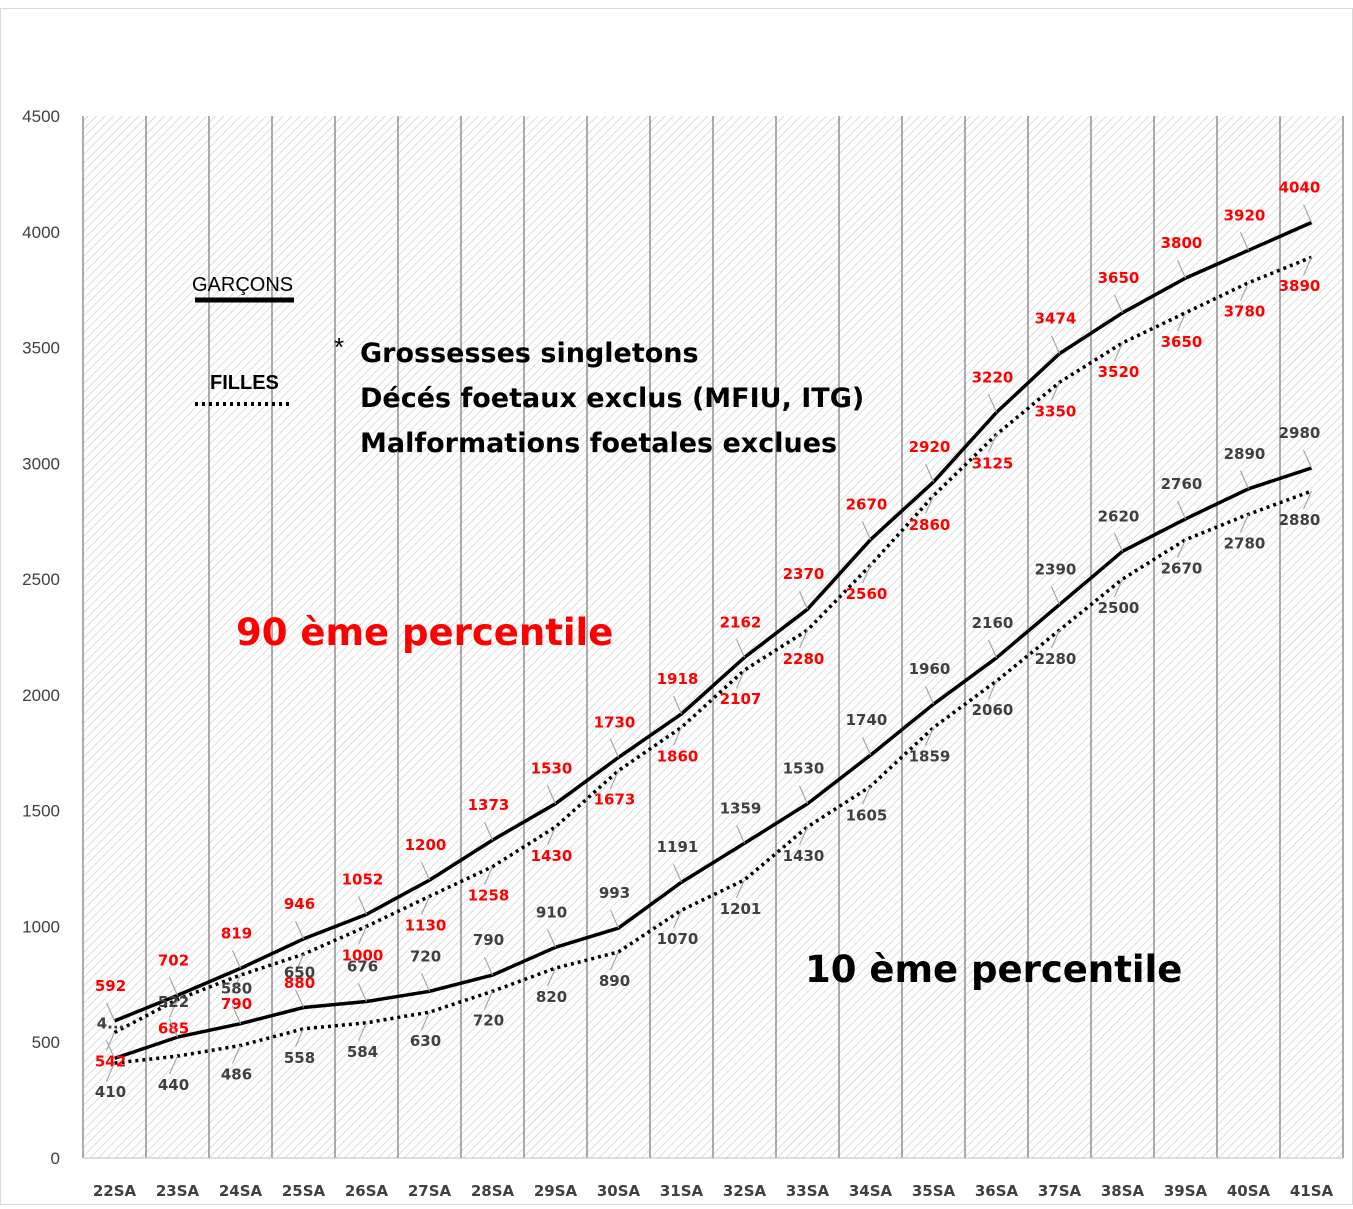 This screenshot has width=1353, height=1209. What do you see at coordinates (363, 955) in the screenshot?
I see `data-label: 1000` at bounding box center [363, 955].